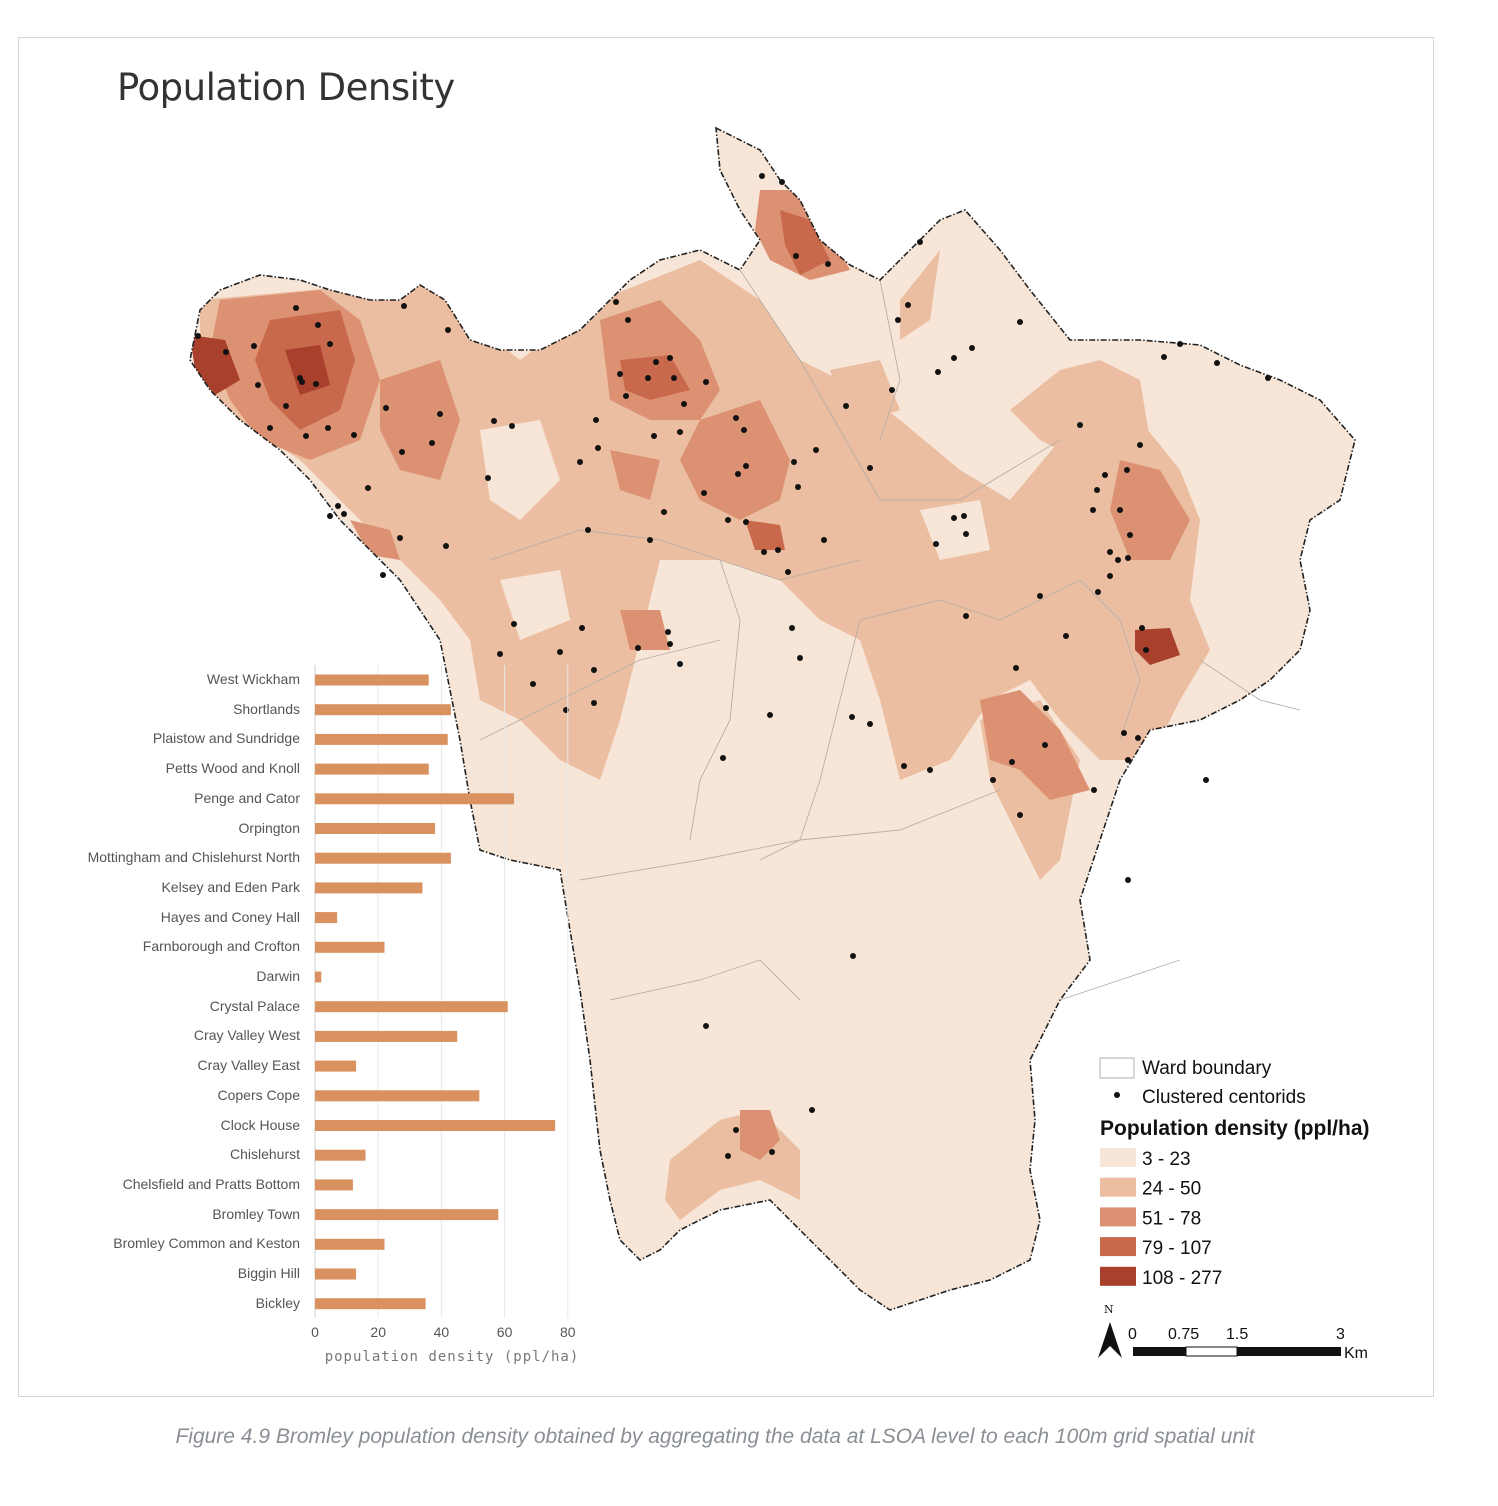 The height and width of the screenshot is (1506, 1498). I want to click on bar-category-label: Kelsey and Eden Park, so click(230, 886).